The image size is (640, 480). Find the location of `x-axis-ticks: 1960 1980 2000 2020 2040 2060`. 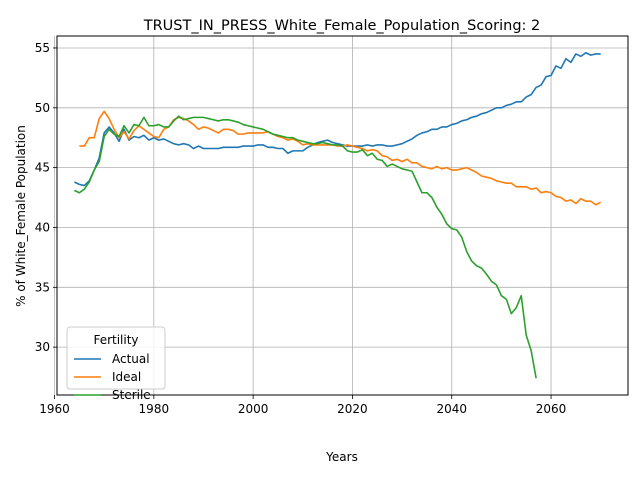

x-axis-ticks: 1960 1980 2000 2020 2040 2060 is located at coordinates (302, 405).